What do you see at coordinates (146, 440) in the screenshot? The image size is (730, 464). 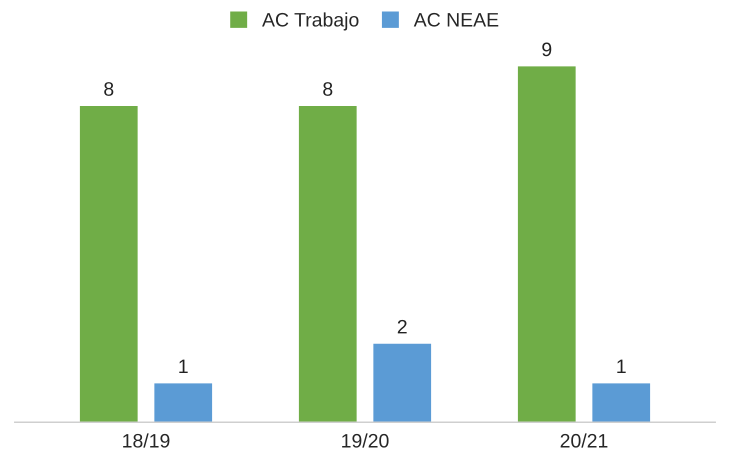 I see `x-tick-label: 18/19` at bounding box center [146, 440].